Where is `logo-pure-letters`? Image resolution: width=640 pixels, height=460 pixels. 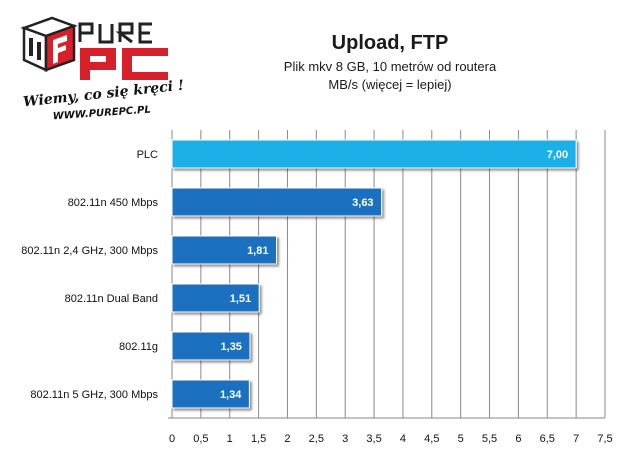 logo-pure-letters is located at coordinates (115, 33).